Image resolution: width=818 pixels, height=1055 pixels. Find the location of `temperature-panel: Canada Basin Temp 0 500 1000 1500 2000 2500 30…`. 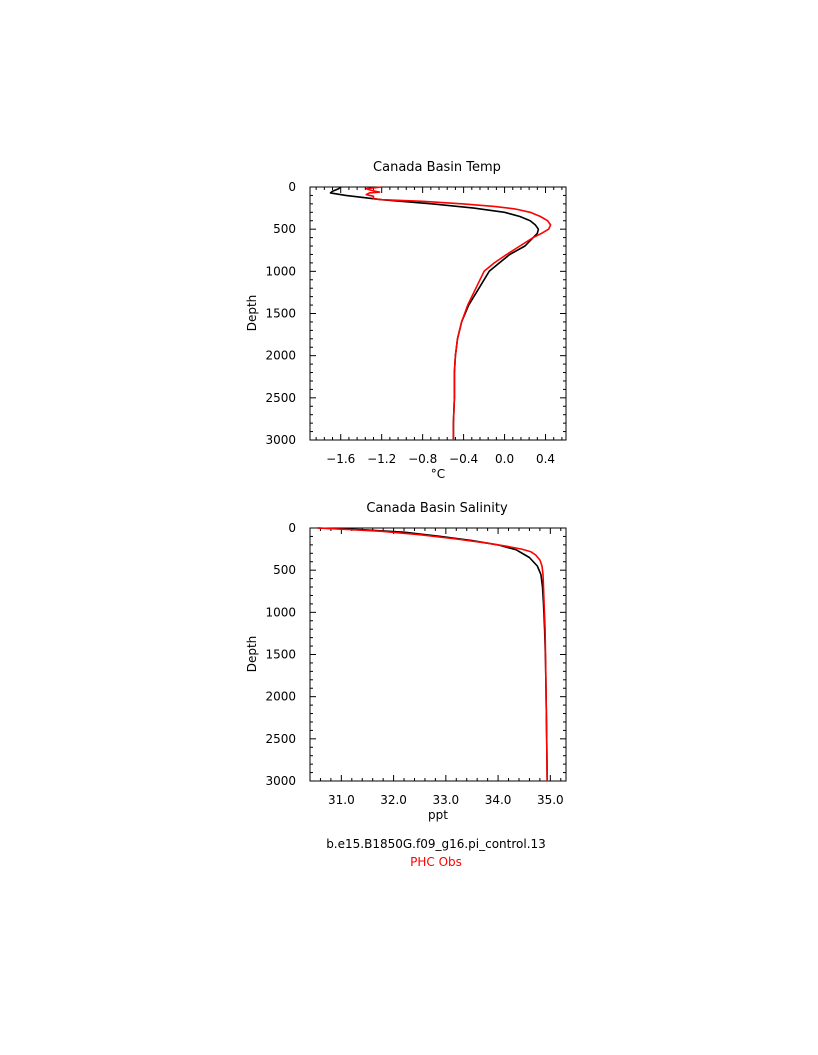

temperature-panel: Canada Basin Temp 0 500 1000 1500 2000 2500 30… is located at coordinates (406, 320).